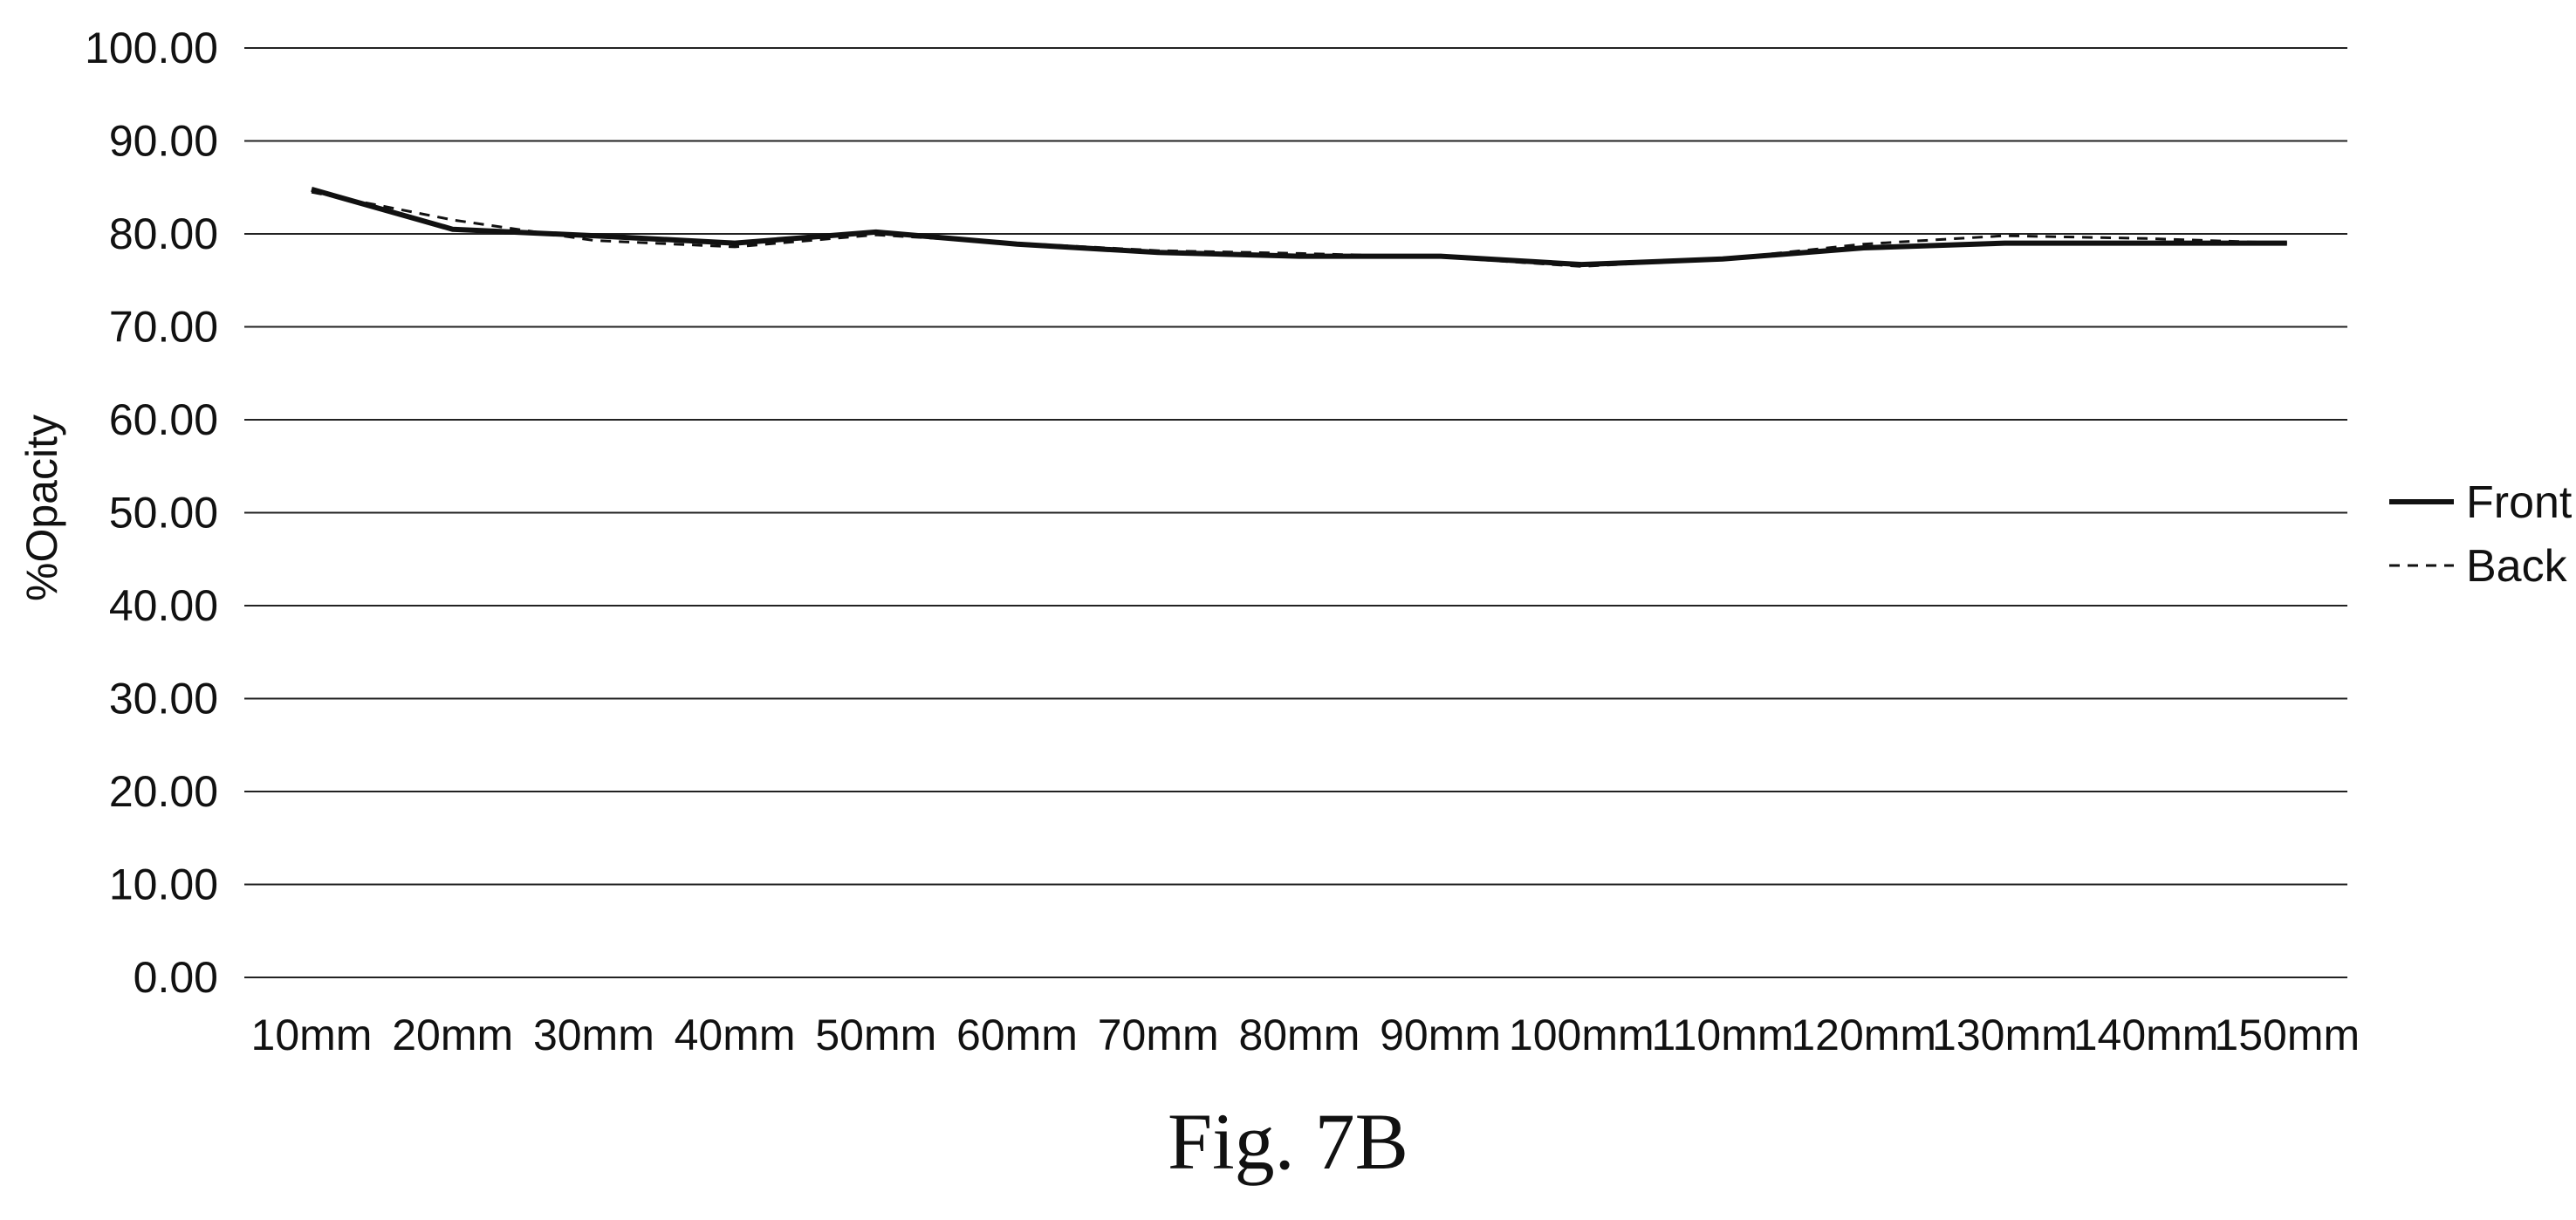 This screenshot has height=1220, width=2576. Describe the element at coordinates (163, 699) in the screenshot. I see `y-tick-label: 30.00` at that location.